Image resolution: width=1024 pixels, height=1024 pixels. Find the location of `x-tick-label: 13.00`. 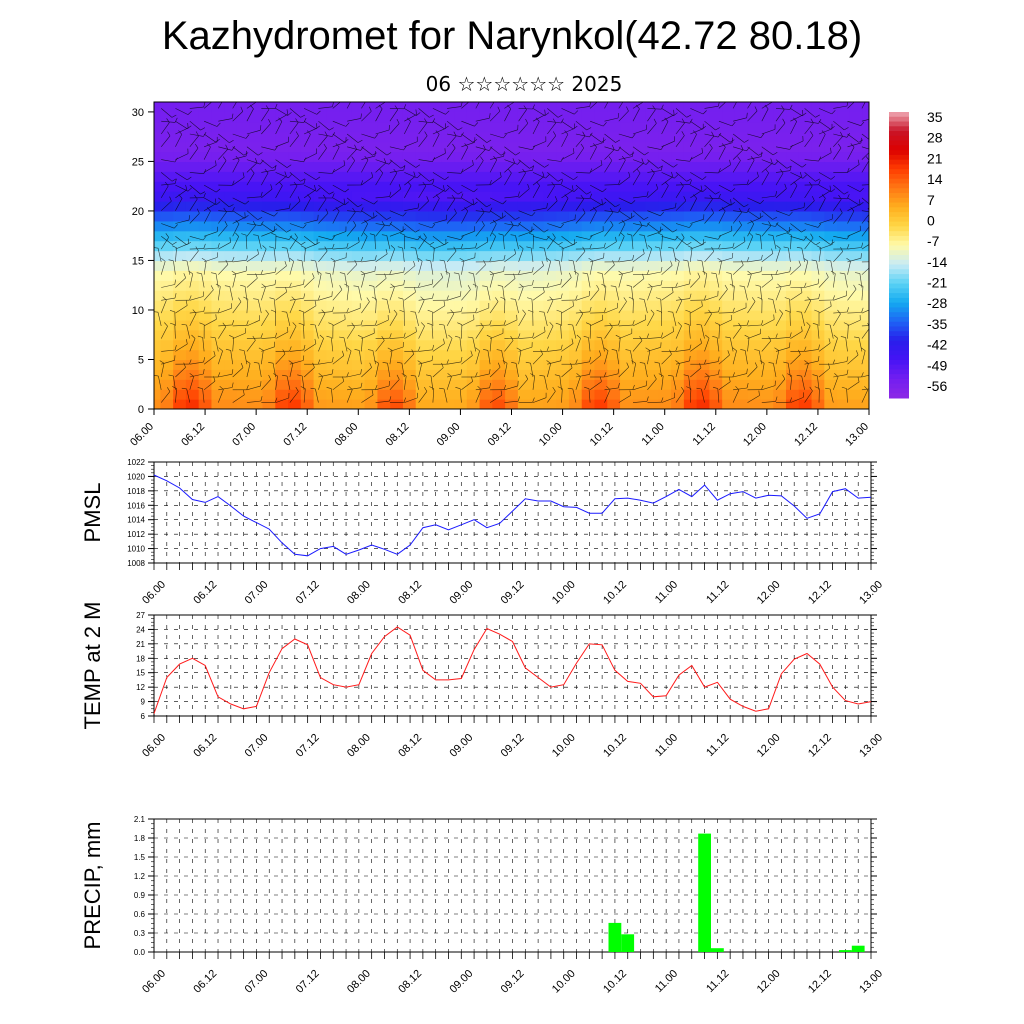

x-tick-label: 13.00 is located at coordinates (871, 746).